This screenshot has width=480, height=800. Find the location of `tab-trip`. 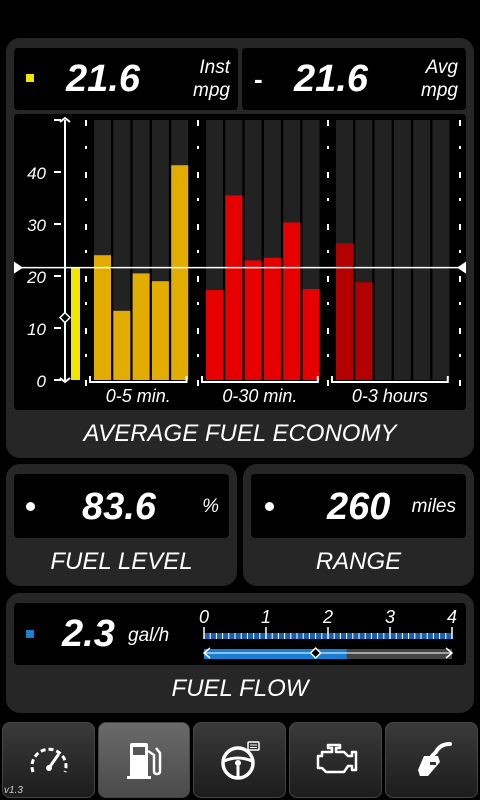

tab-trip is located at coordinates (239, 760).